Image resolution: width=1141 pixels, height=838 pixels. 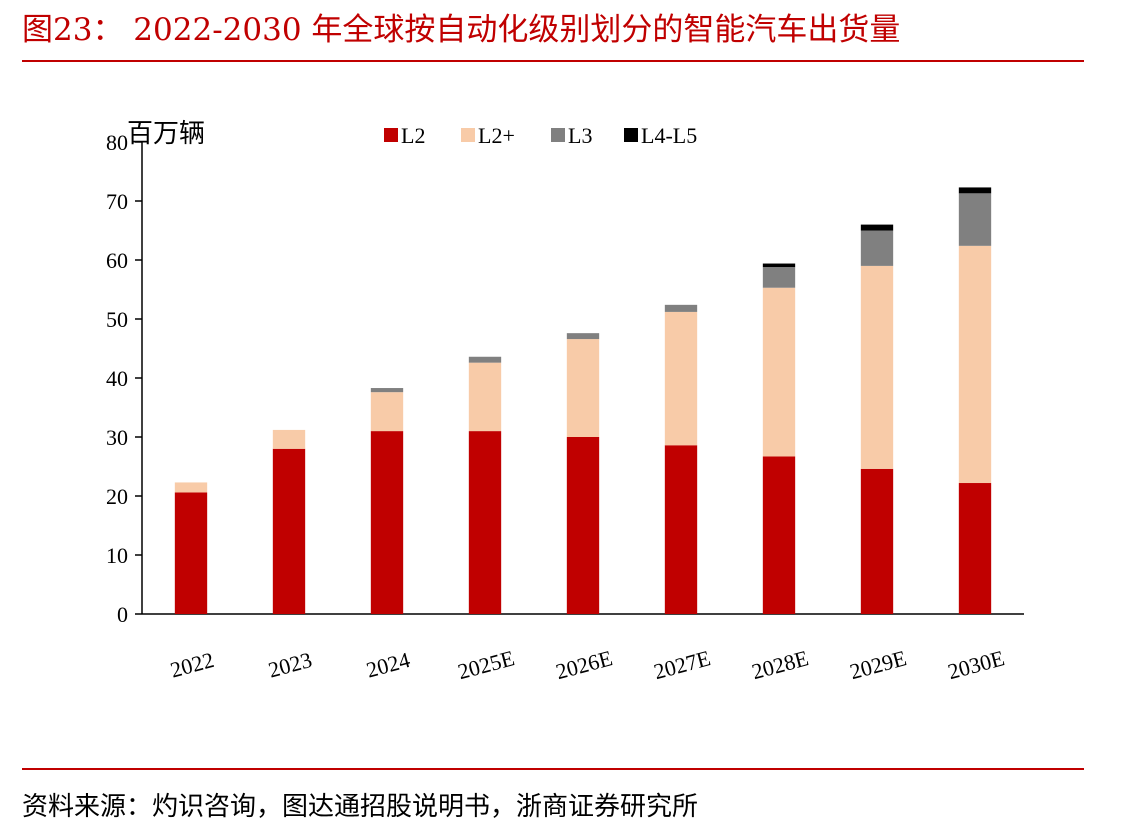 What do you see at coordinates (117, 201) in the screenshot?
I see `y-tick-label: 70` at bounding box center [117, 201].